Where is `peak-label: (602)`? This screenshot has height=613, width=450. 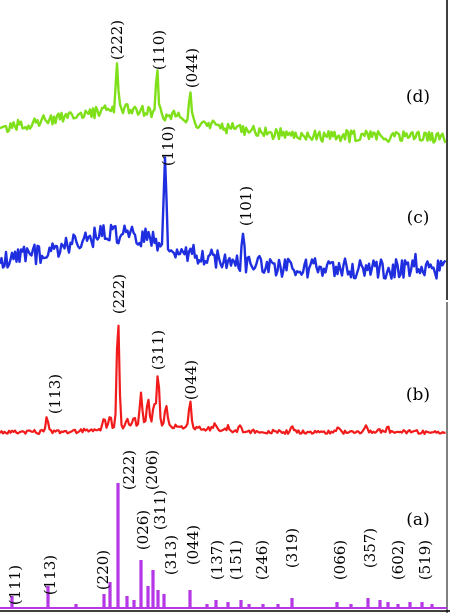
peak-label: (602) is located at coordinates (398, 560).